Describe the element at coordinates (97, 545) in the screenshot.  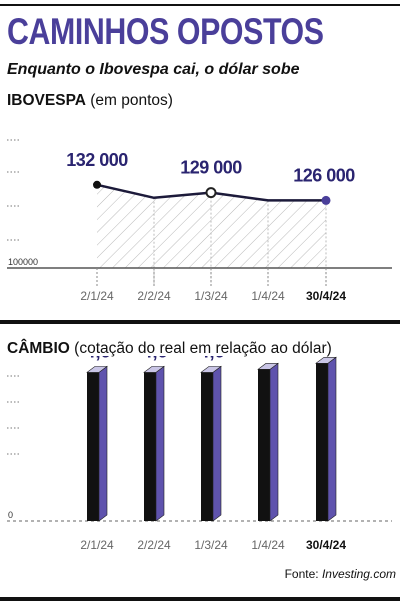
I see `bar-category-label-0: 2/1/24` at that location.